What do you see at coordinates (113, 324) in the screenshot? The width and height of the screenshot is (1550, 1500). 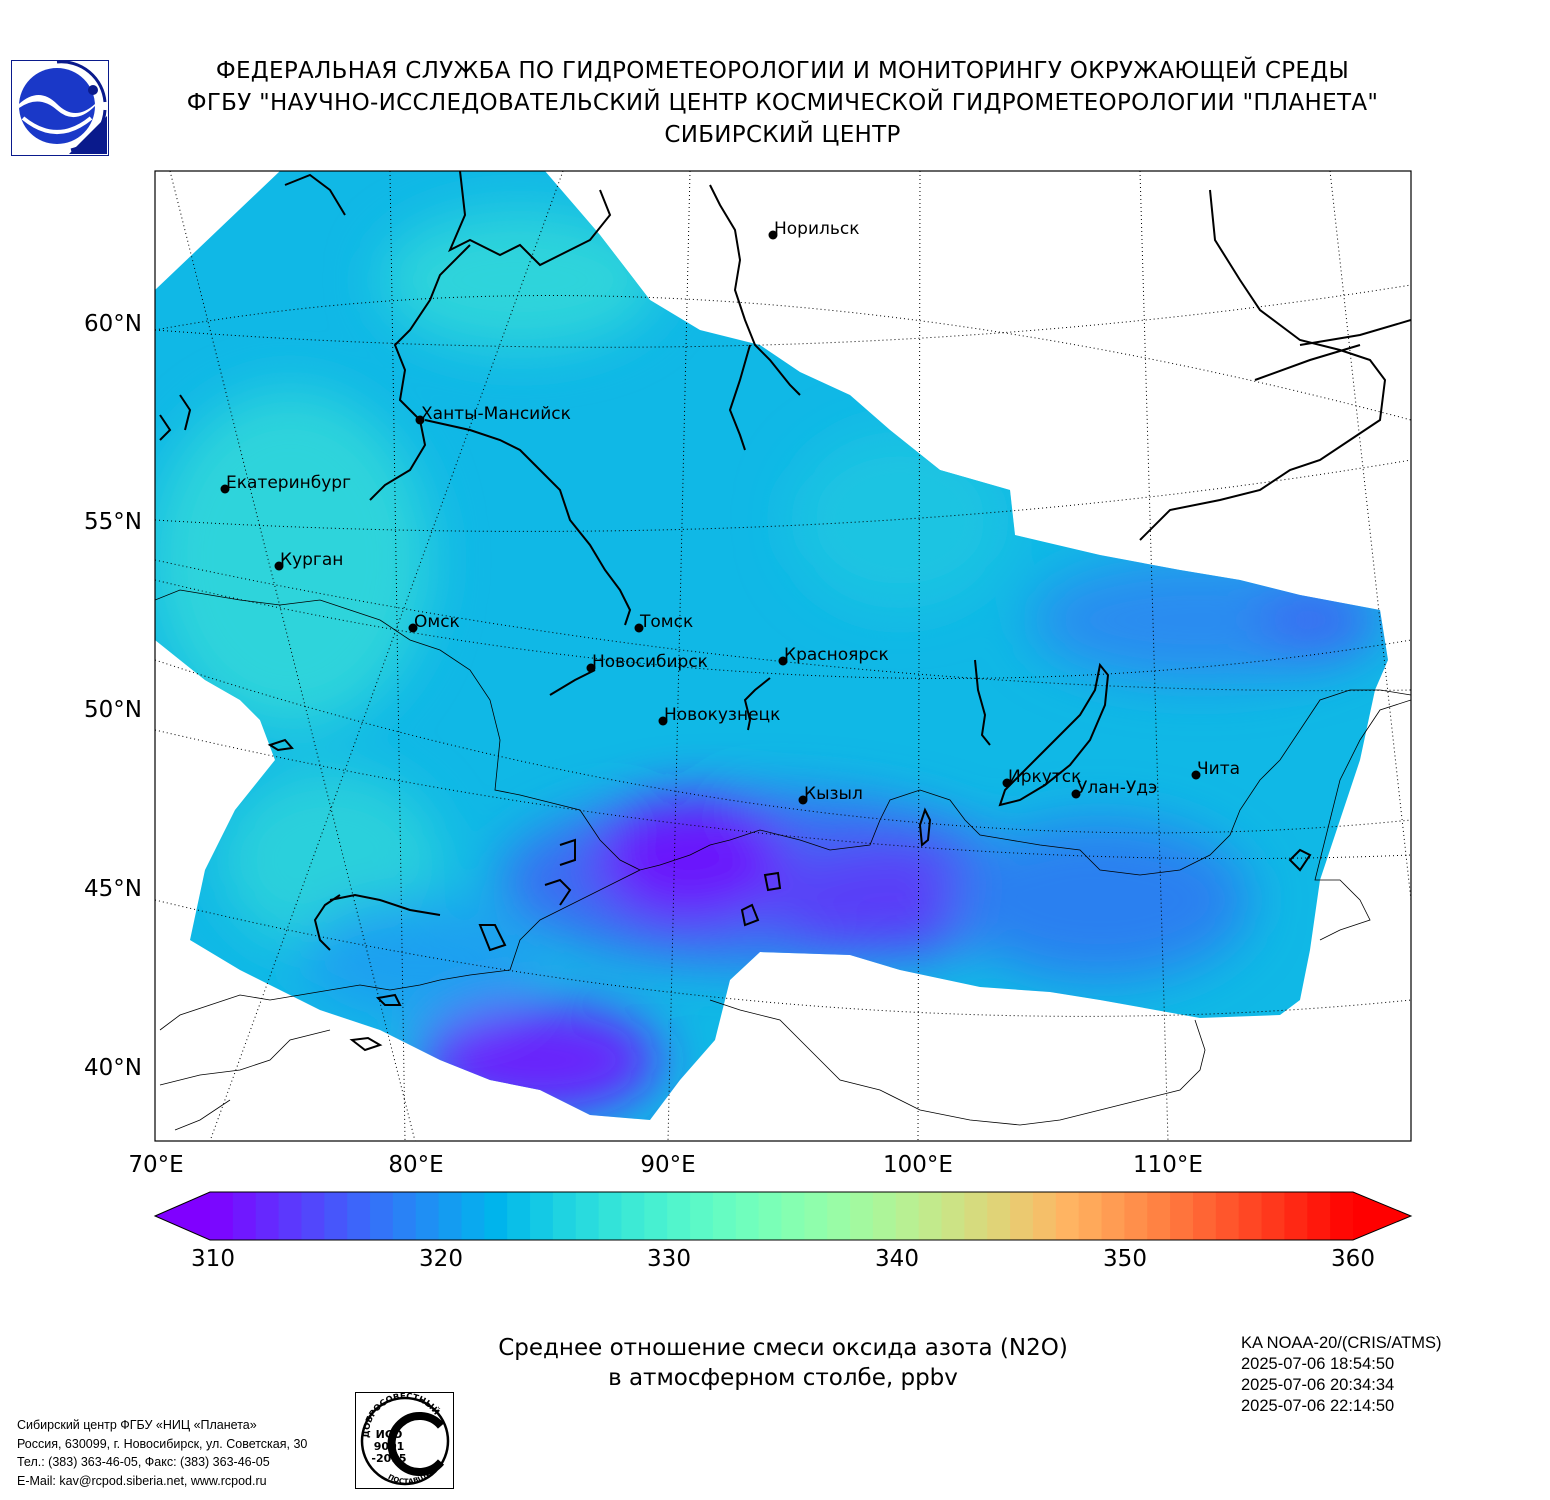 I see `lat-label: 60°N` at bounding box center [113, 324].